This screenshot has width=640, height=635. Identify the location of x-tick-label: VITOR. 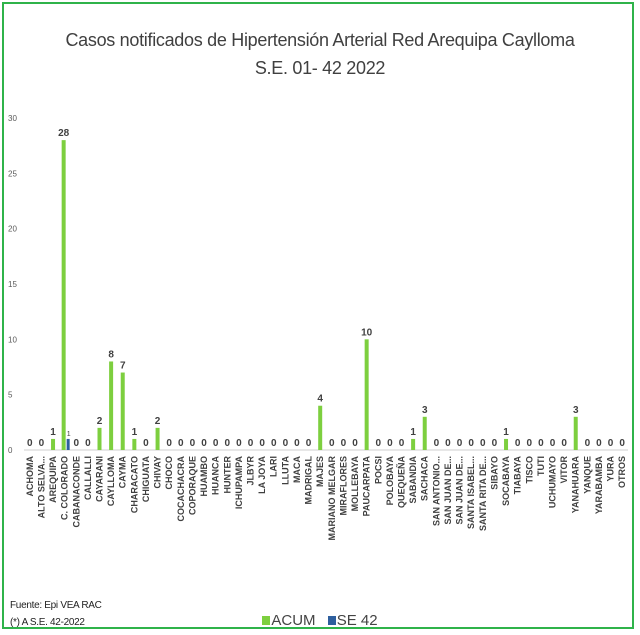
(564, 470).